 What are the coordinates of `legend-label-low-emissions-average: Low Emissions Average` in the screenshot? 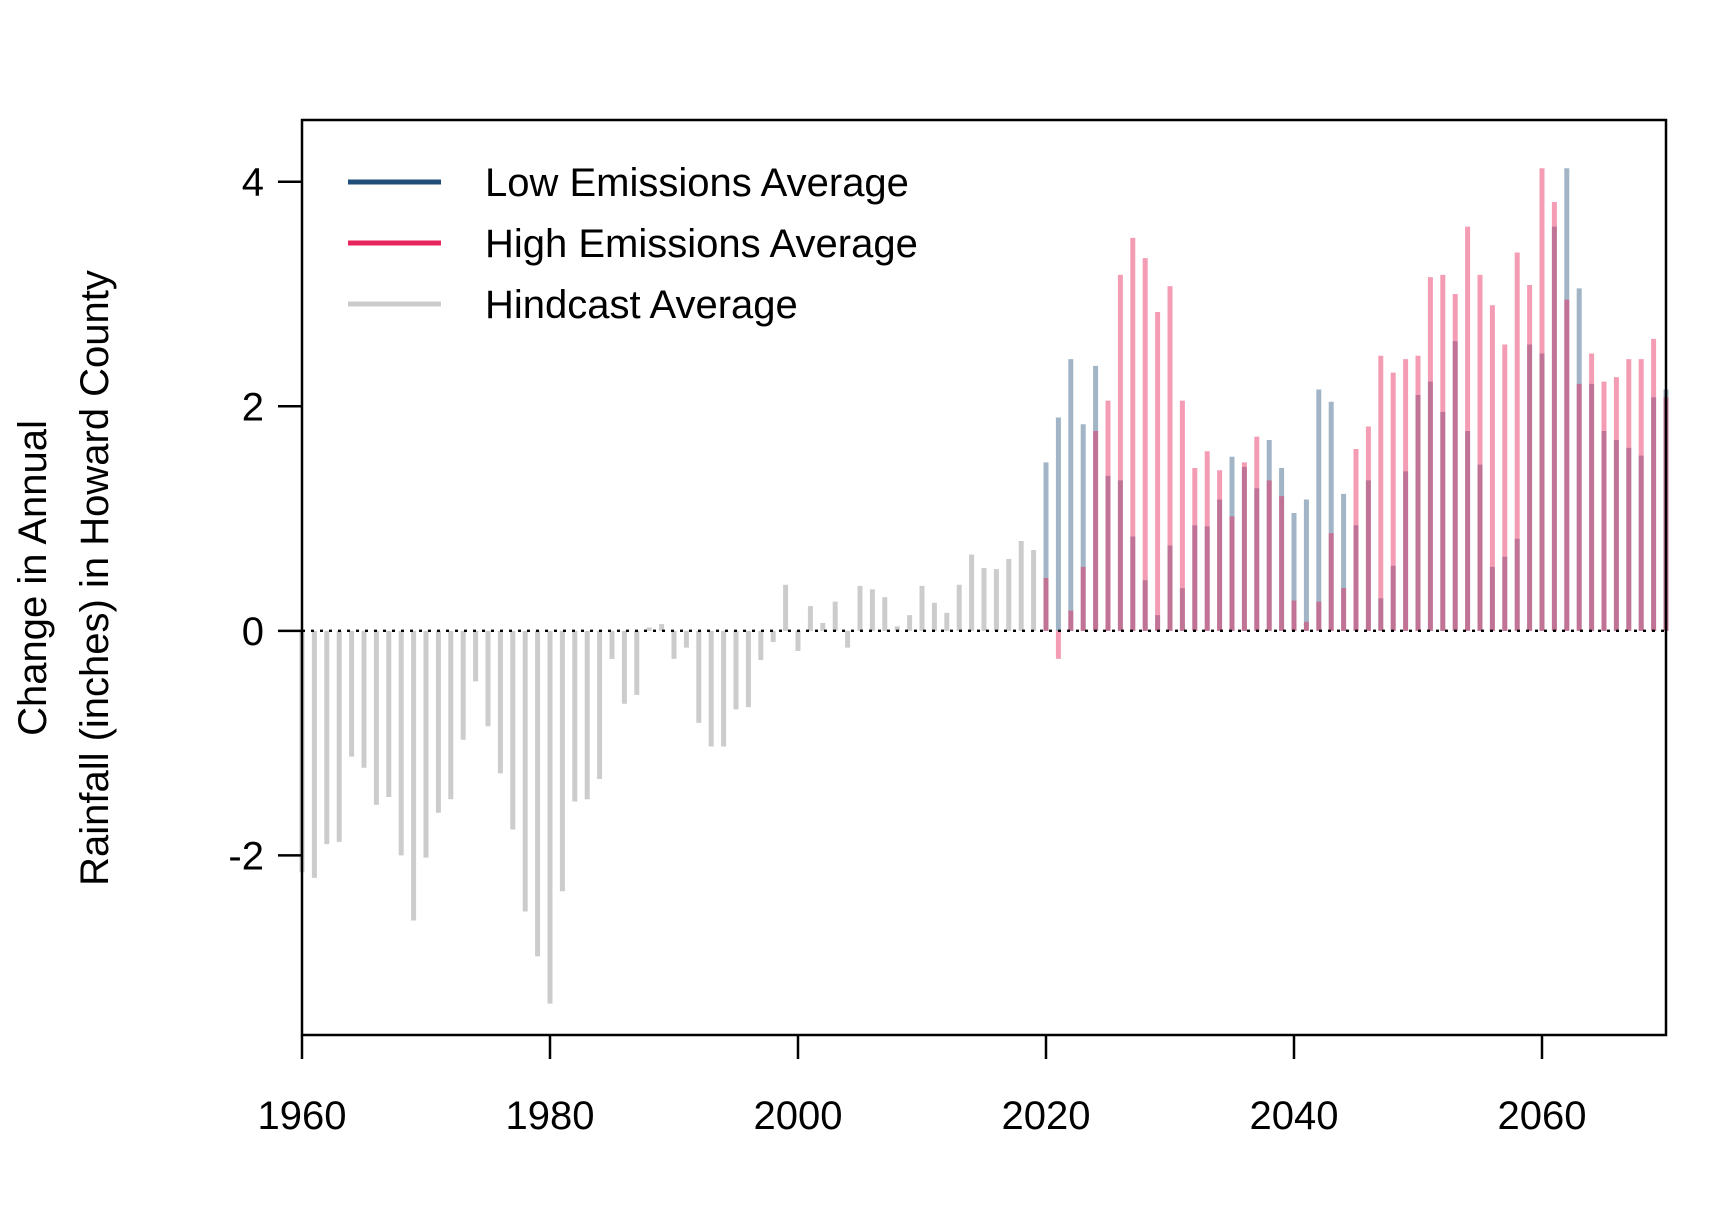 It's located at (697, 183).